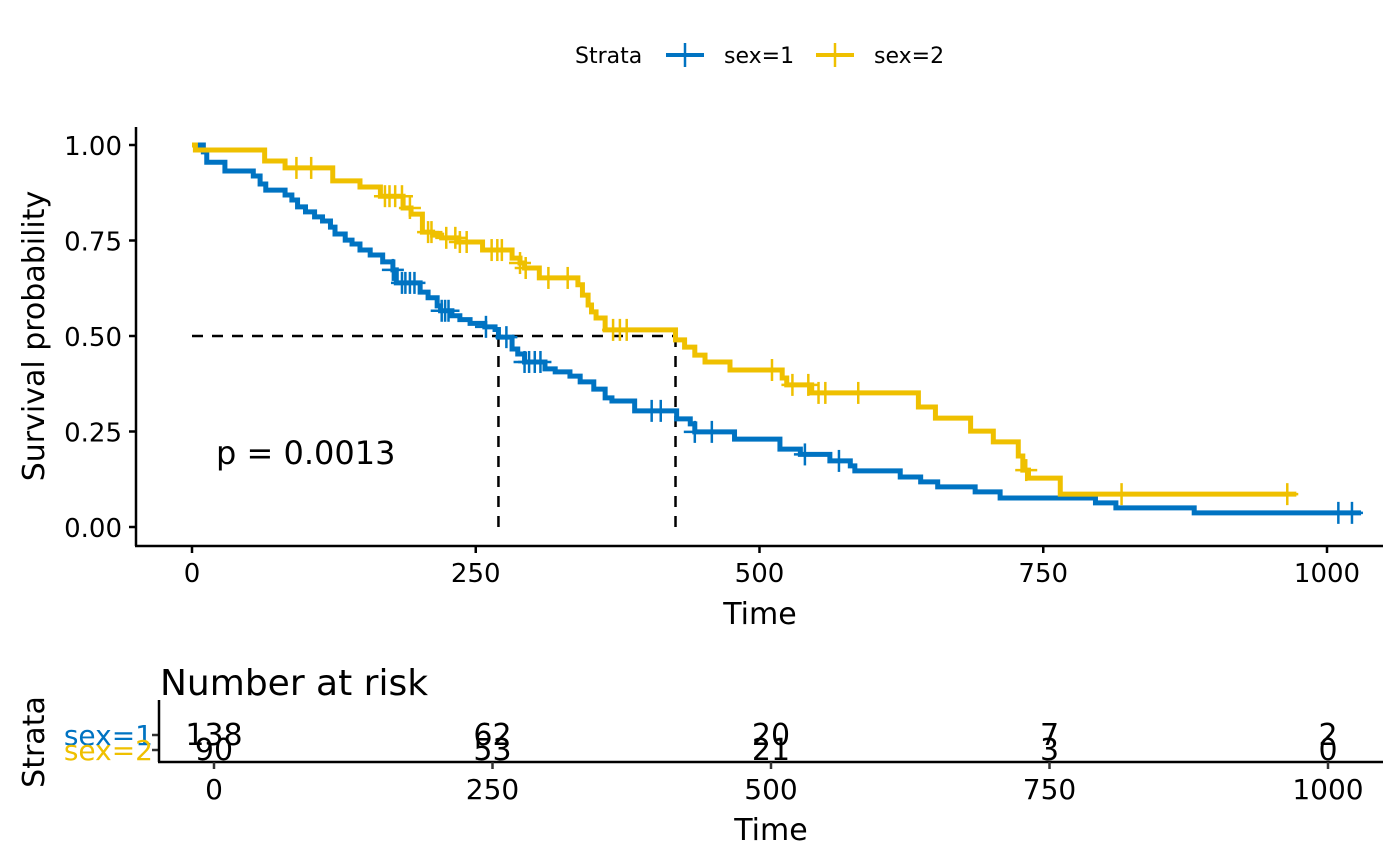 The width and height of the screenshot is (1400, 866). I want to click on median-lines, so click(434, 430).